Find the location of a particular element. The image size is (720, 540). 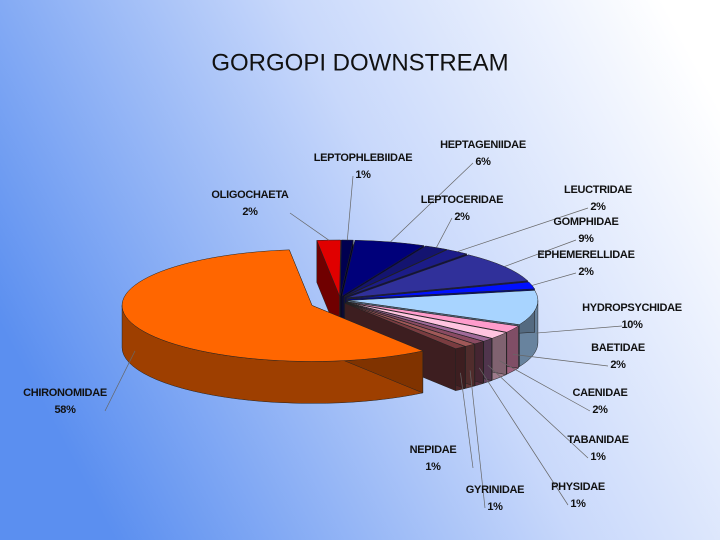

slice-label: PHYSIDAE is located at coordinates (578, 487).